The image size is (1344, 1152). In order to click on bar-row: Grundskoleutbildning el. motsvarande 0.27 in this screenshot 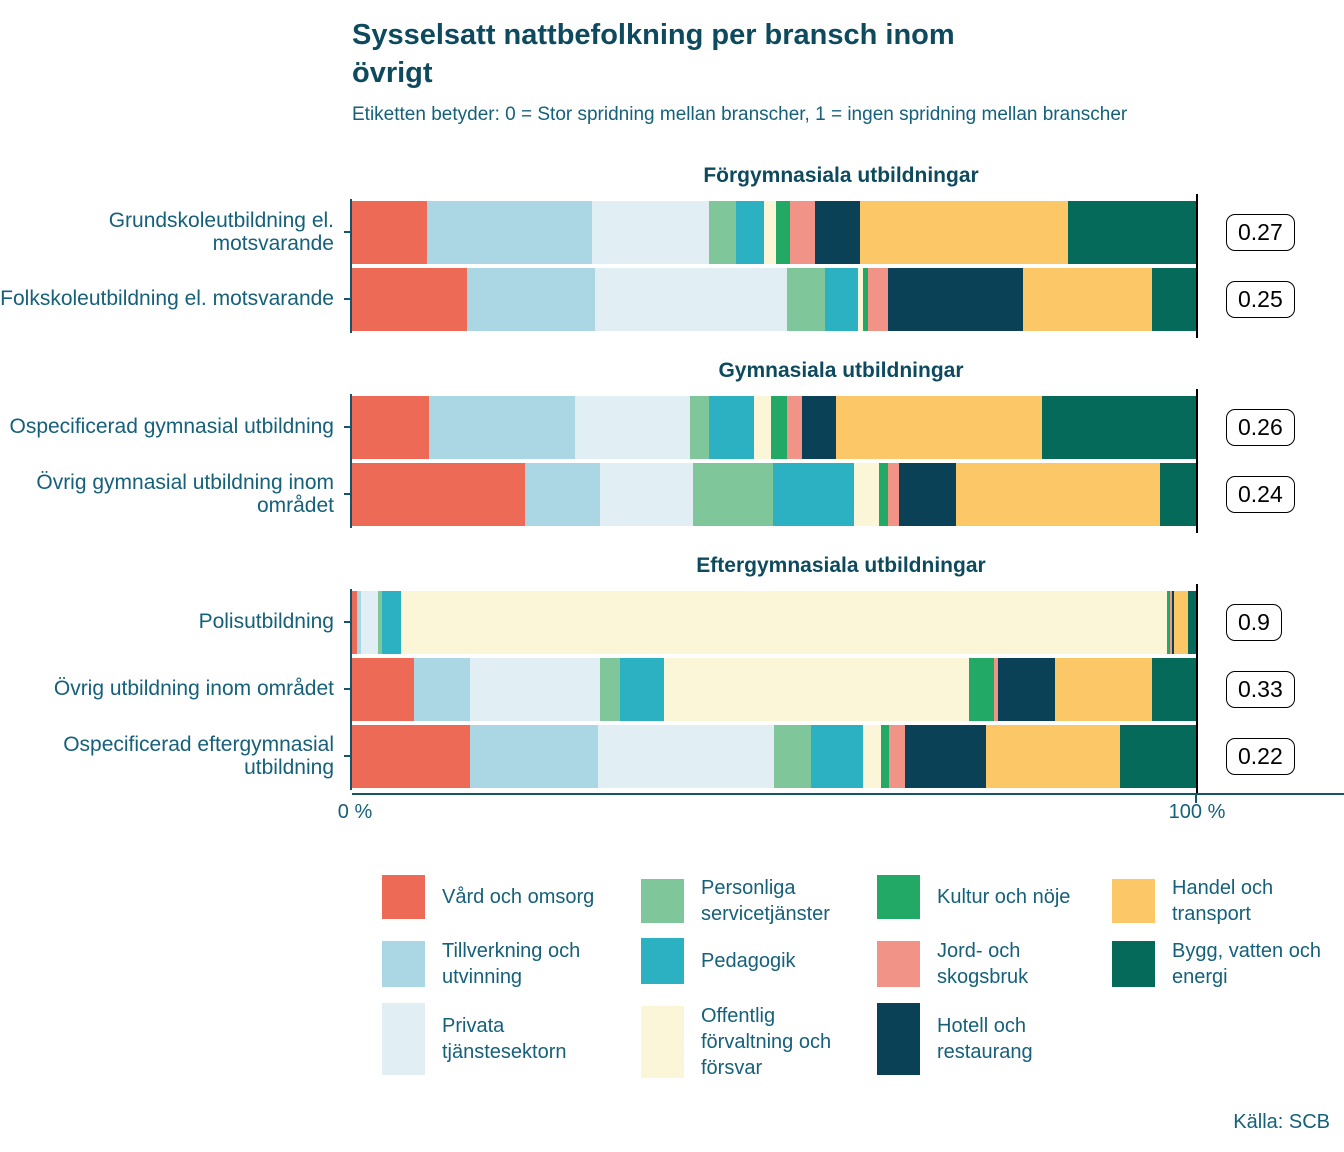, I will do `click(672, 232)`.